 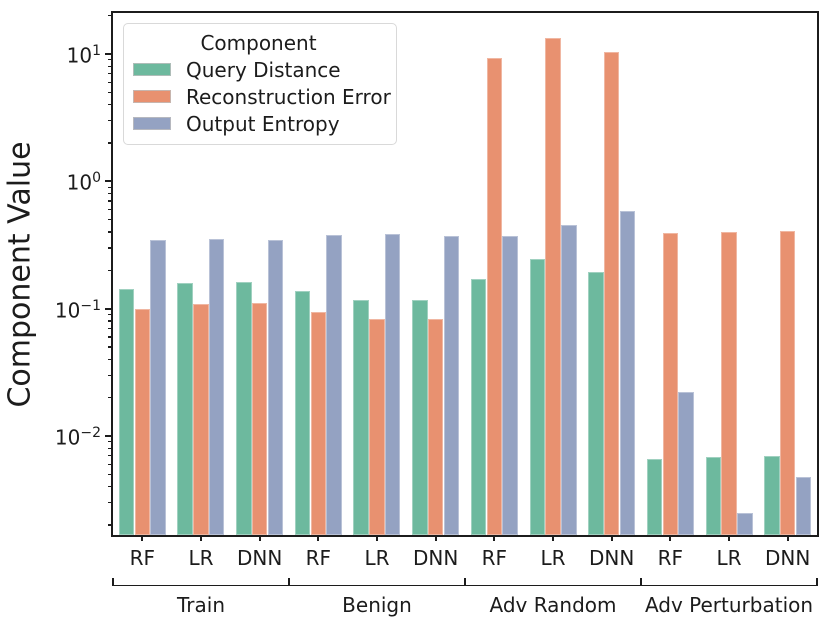 What do you see at coordinates (201, 558) in the screenshot?
I see `x-tick-label-lr-1: LR` at bounding box center [201, 558].